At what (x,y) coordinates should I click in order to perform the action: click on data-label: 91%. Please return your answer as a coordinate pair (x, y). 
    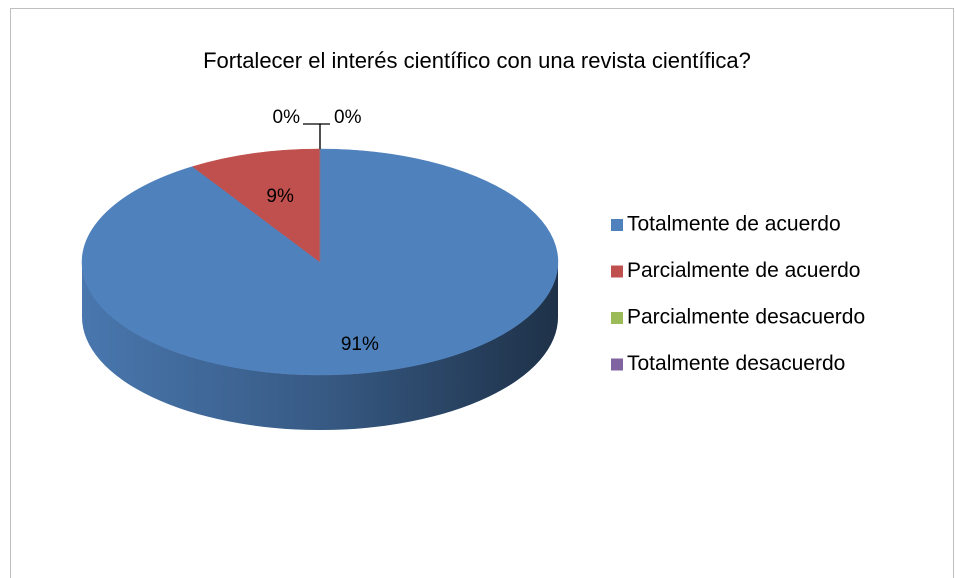
    Looking at the image, I should click on (360, 344).